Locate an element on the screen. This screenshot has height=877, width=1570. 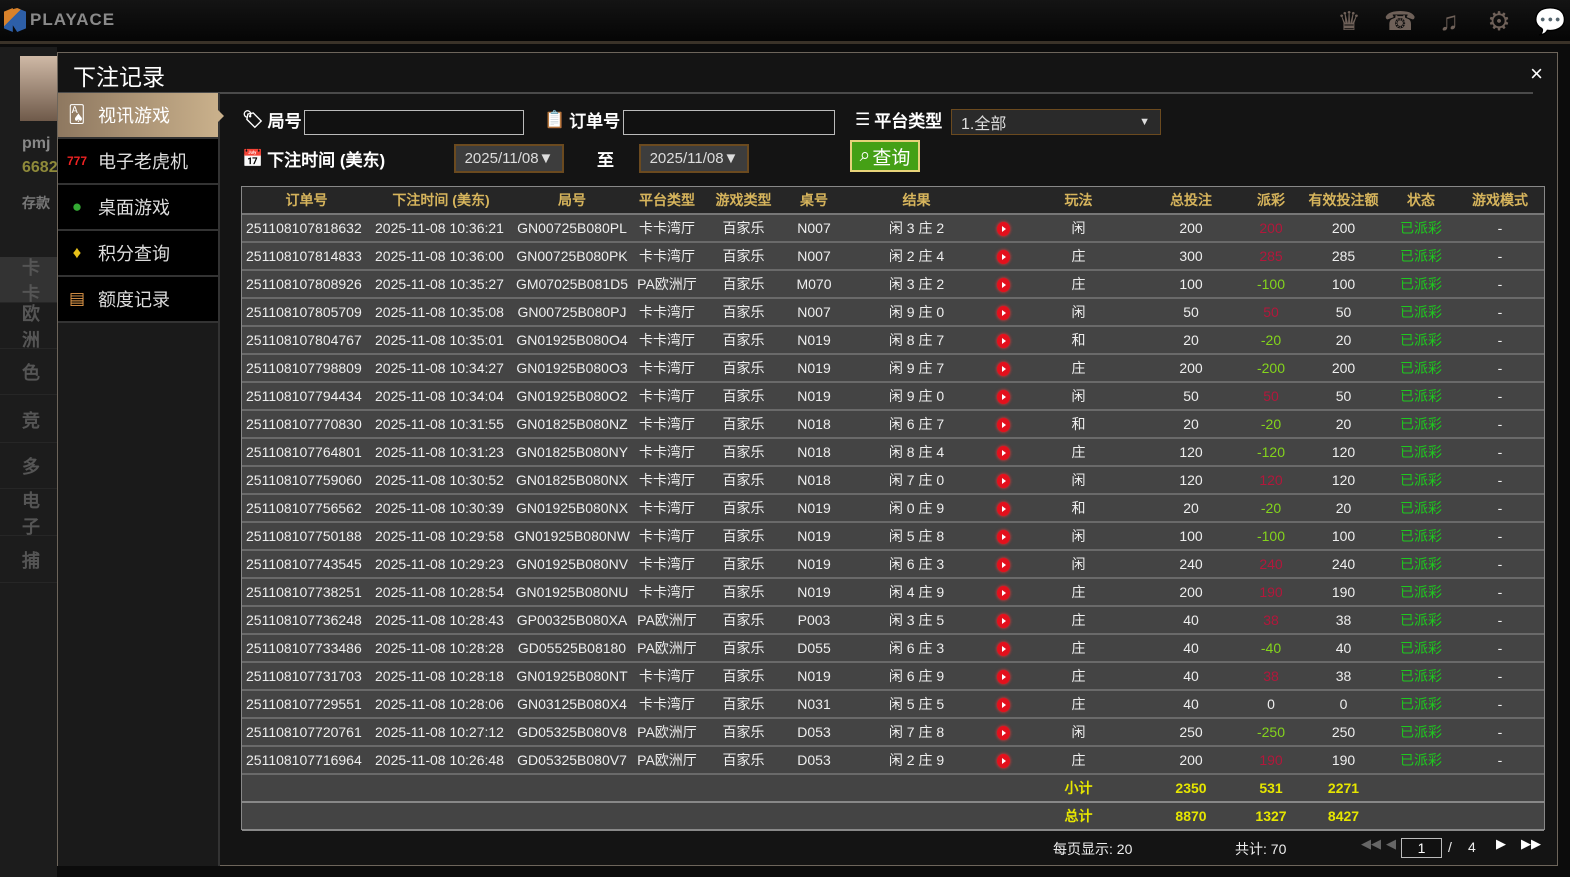
slot-777-icon: 777 is located at coordinates (77, 161).